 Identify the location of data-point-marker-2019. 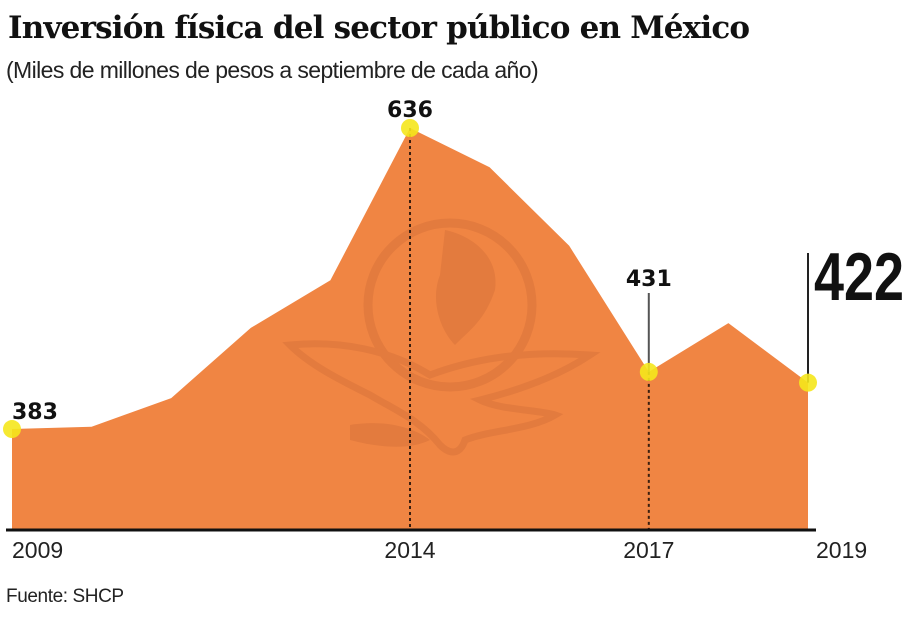
(808, 382).